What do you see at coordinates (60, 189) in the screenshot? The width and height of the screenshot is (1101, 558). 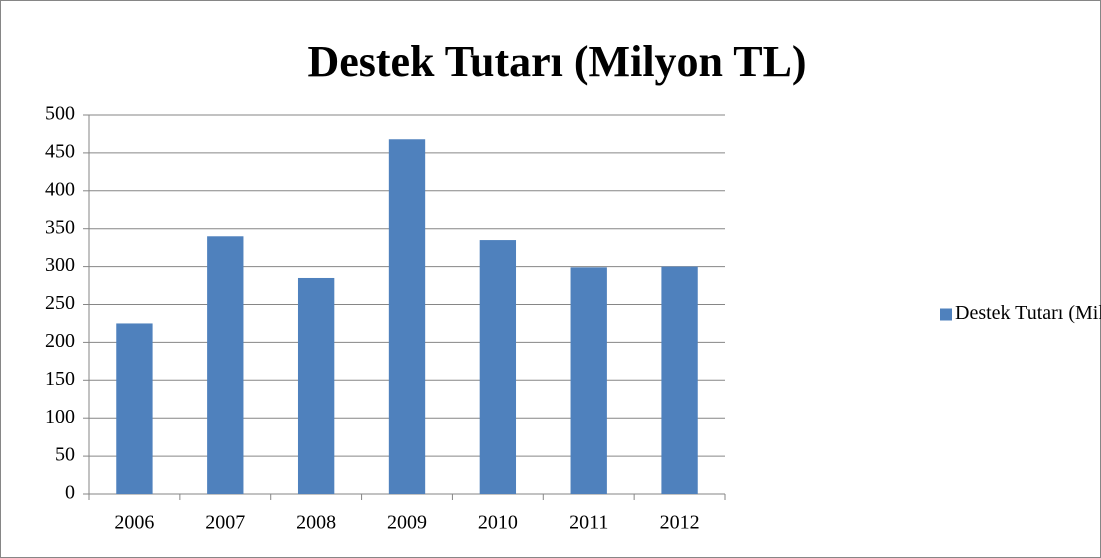 I see `y-tick-label: 400` at bounding box center [60, 189].